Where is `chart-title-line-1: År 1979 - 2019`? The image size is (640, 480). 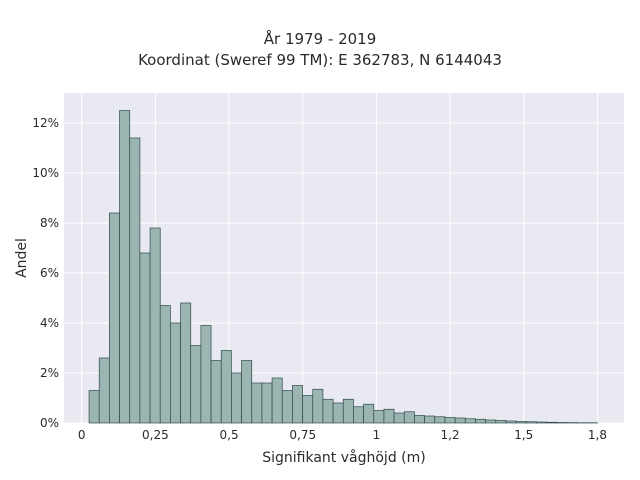
chart-title-line-1: År 1979 - 2019 is located at coordinates (320, 39).